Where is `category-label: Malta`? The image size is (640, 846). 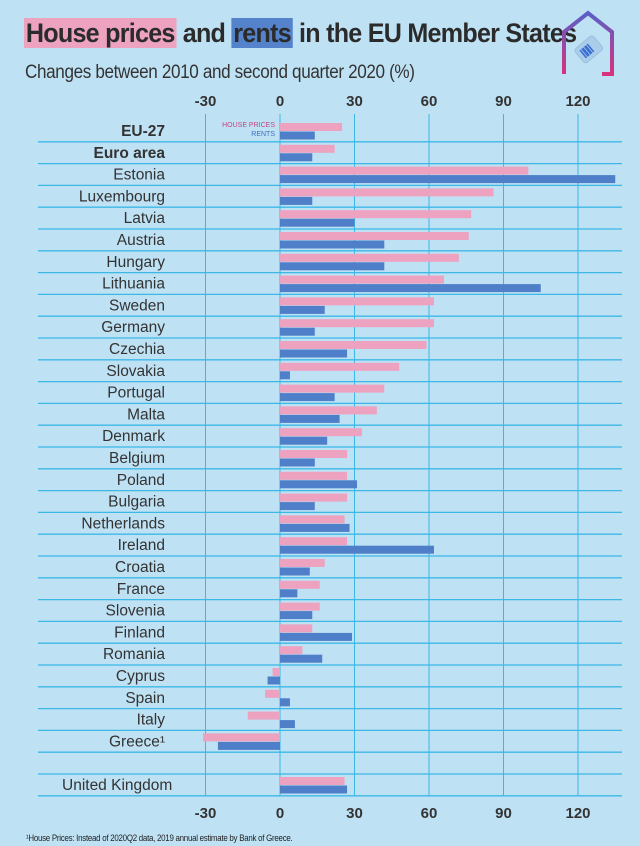
category-label: Malta is located at coordinates (146, 414).